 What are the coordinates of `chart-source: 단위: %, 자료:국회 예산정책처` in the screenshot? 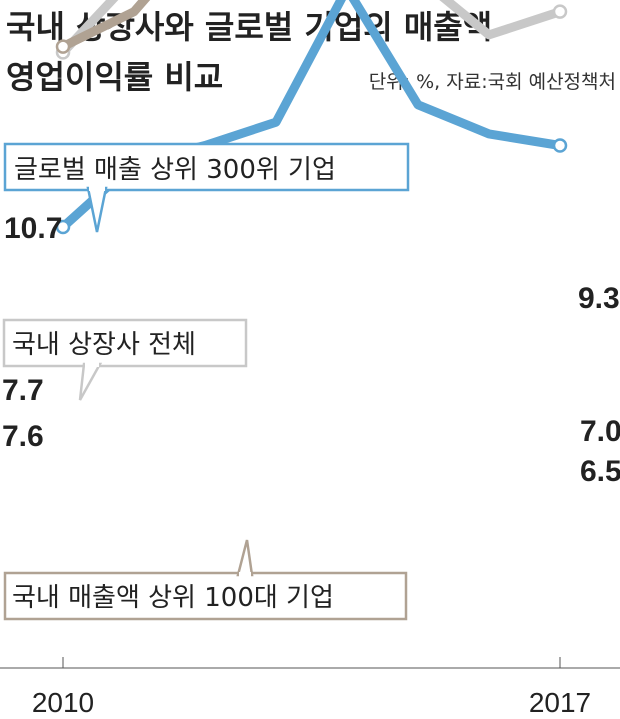 It's located at (492, 82).